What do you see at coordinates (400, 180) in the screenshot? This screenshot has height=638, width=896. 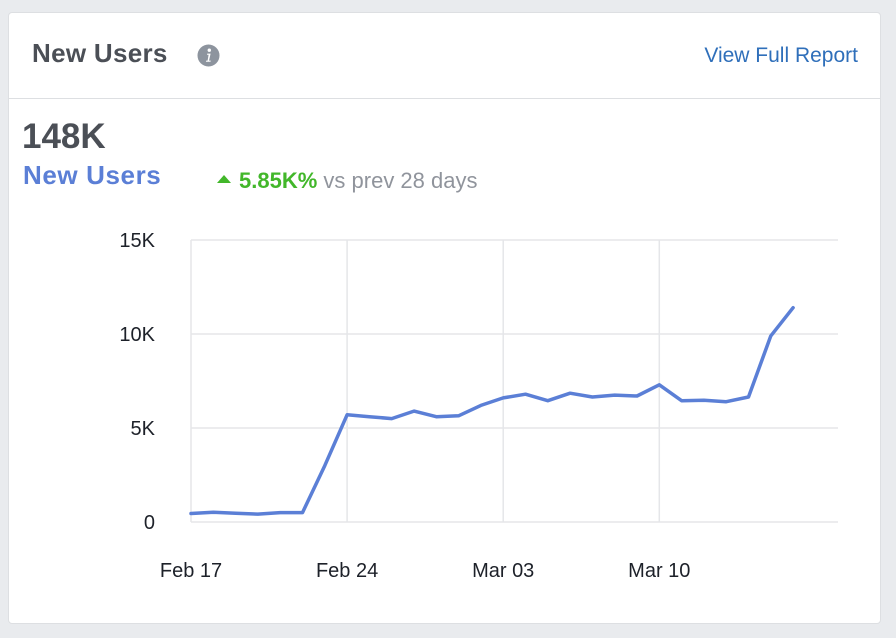 I see `comparison-text: vs prev 28 days` at bounding box center [400, 180].